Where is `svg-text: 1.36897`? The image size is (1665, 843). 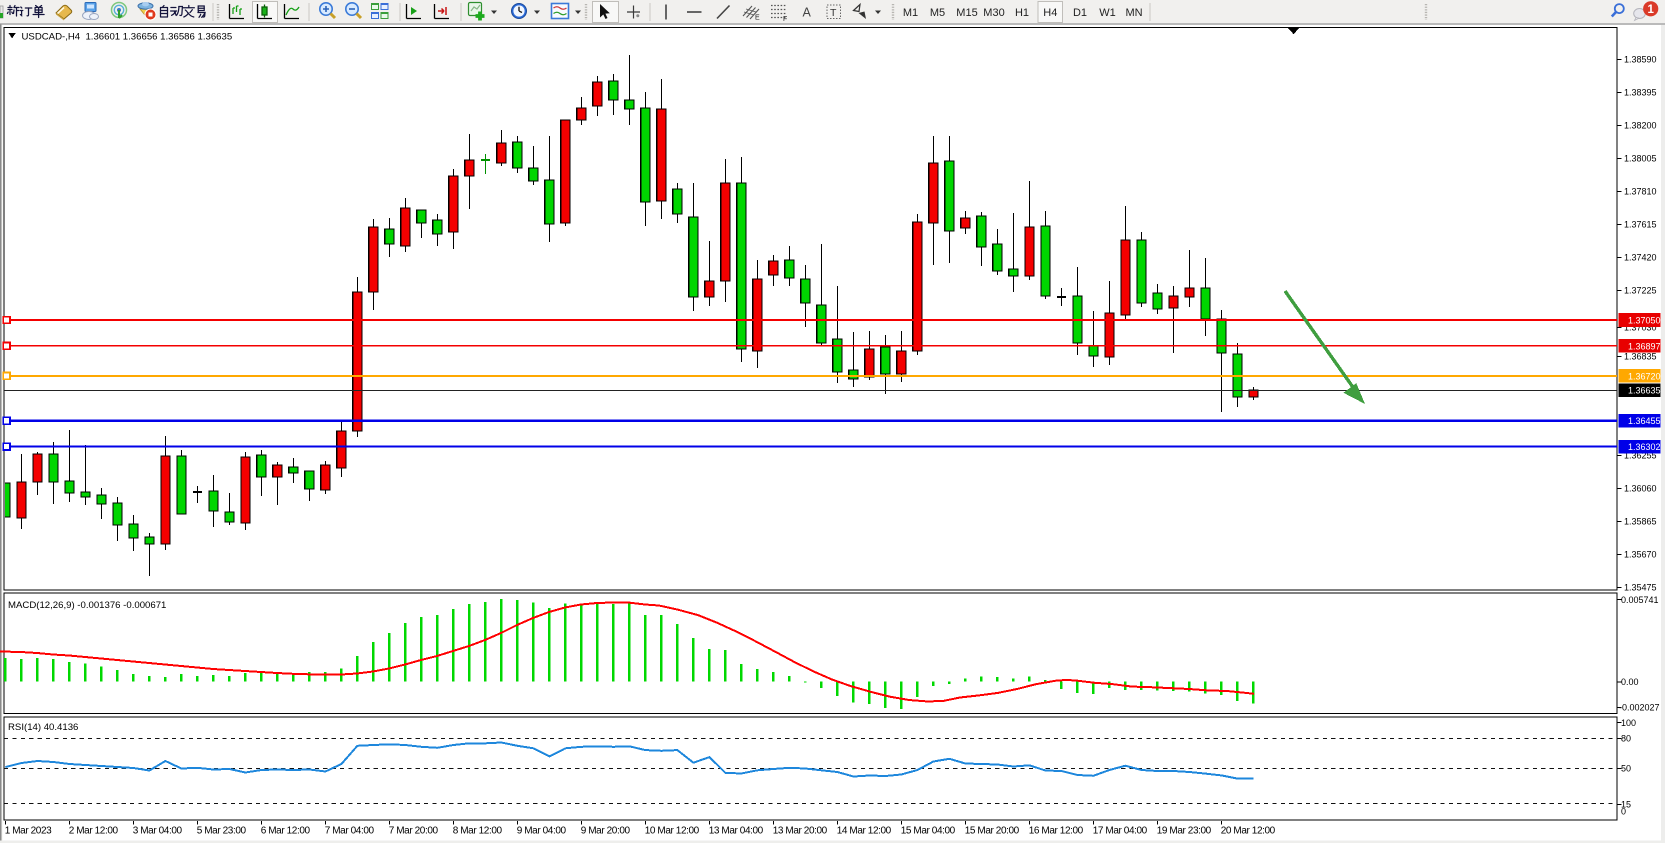 svg-text: 1.36897 is located at coordinates (1644, 346).